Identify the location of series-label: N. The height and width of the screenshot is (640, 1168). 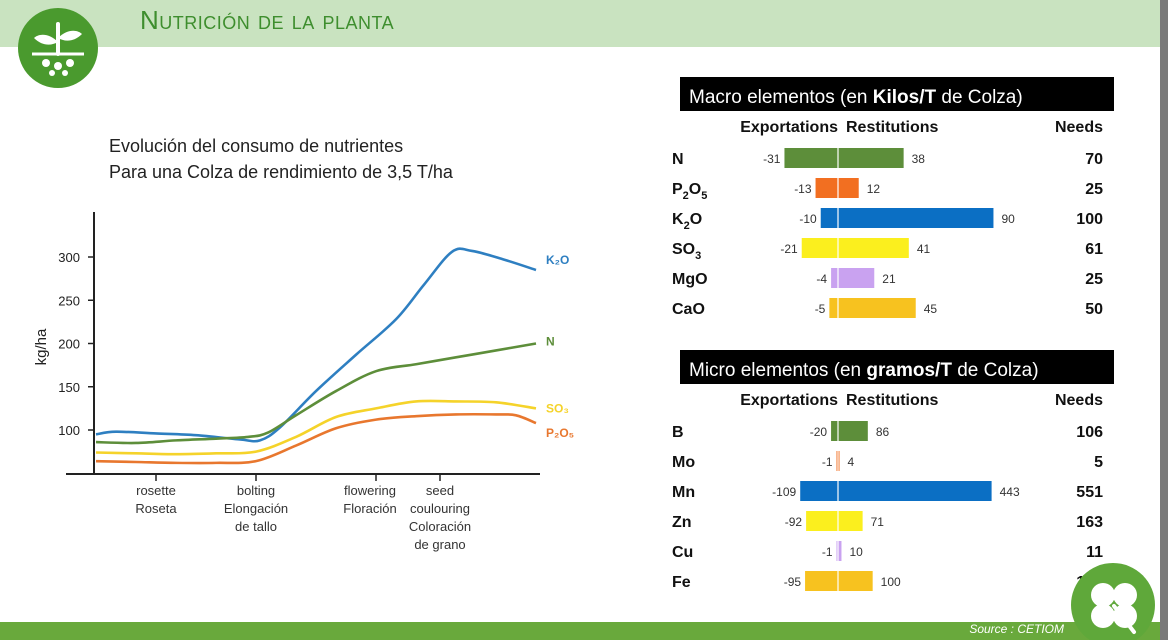
(550, 342).